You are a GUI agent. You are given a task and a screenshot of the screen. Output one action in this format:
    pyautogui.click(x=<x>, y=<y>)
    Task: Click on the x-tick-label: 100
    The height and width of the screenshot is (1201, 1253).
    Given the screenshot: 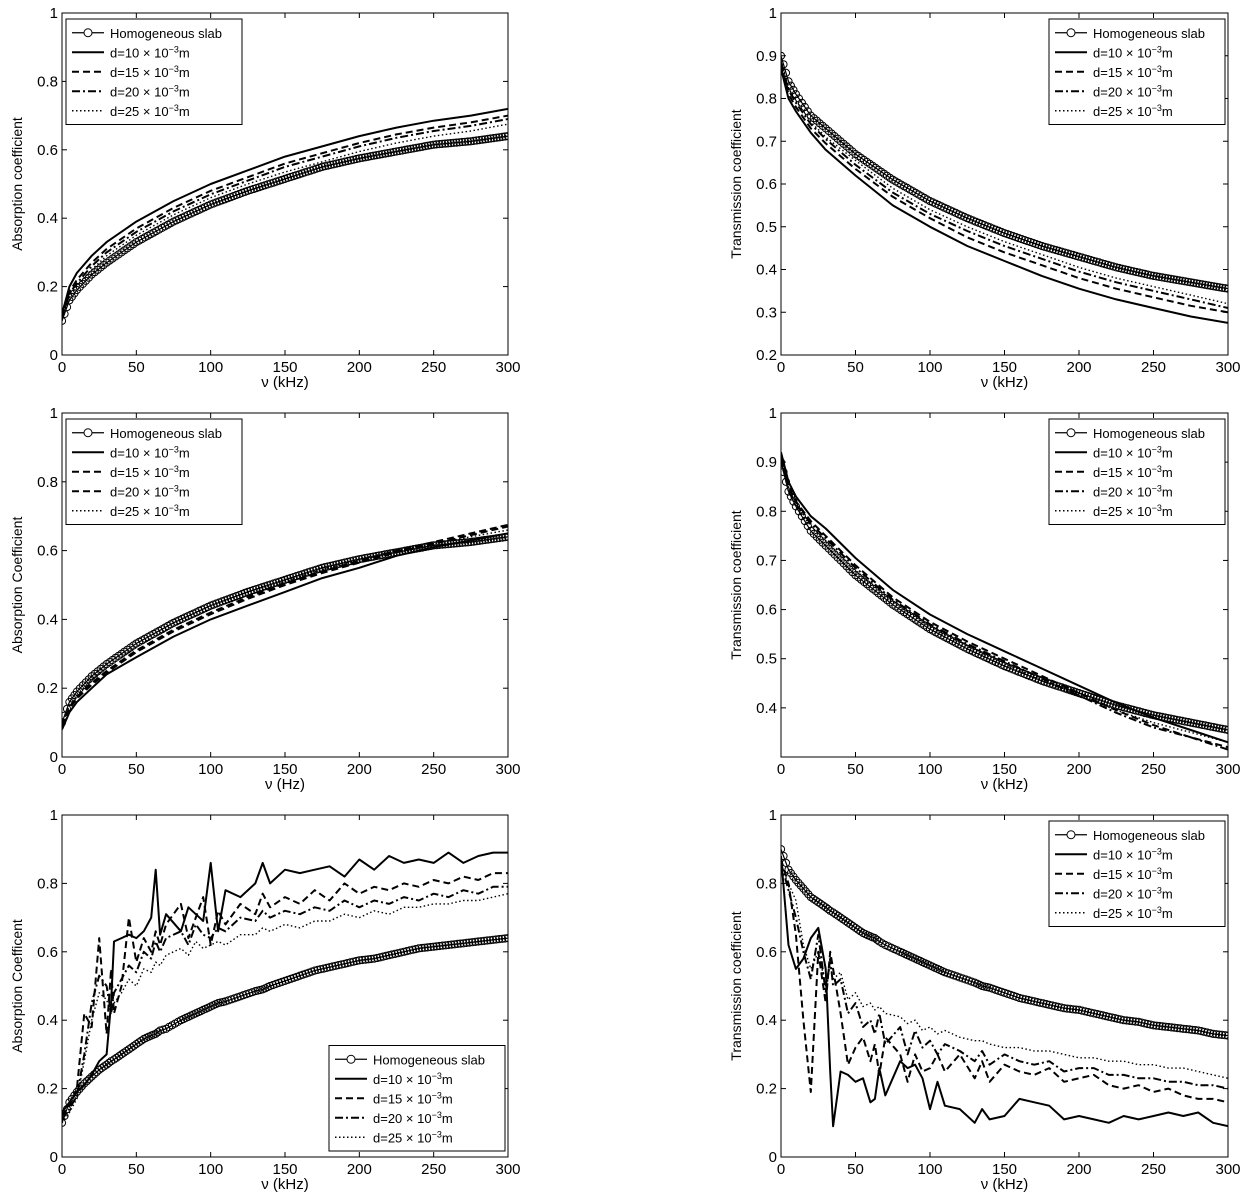 What is the action you would take?
    pyautogui.click(x=929, y=367)
    